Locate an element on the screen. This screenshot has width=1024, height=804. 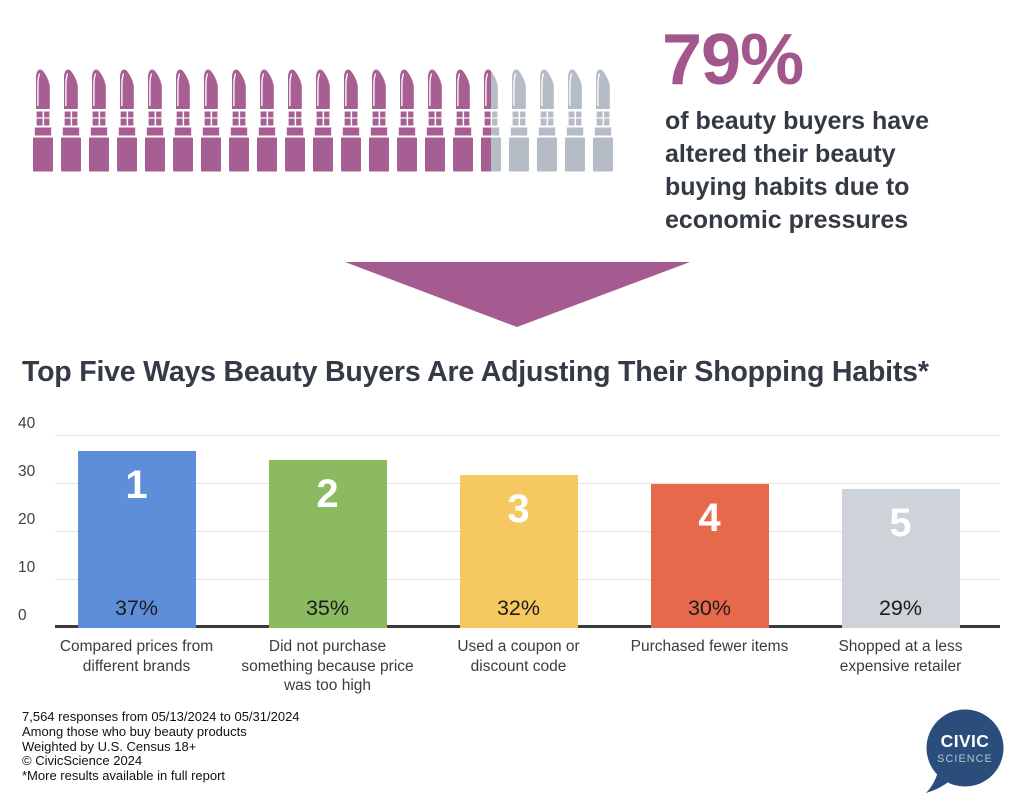
down-arrow-icon is located at coordinates (517, 294).